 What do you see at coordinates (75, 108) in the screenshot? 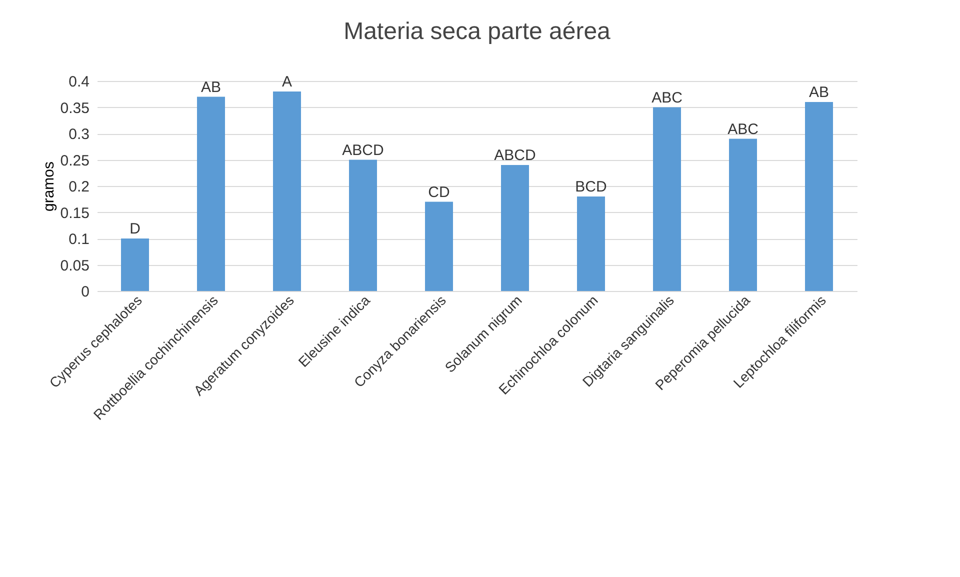
I see `y-tick-label: 0.35` at bounding box center [75, 108].